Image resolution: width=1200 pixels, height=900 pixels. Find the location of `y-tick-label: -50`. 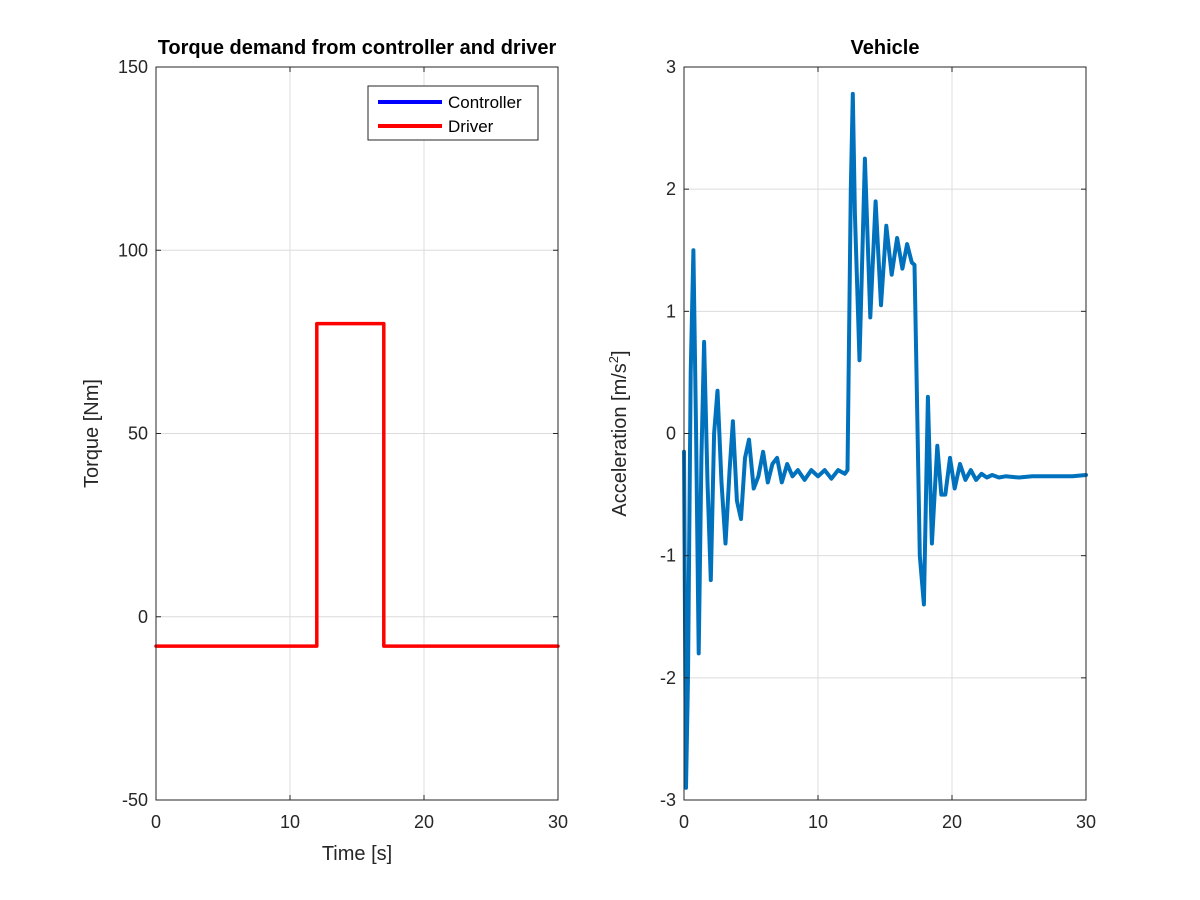

y-tick-label: -50 is located at coordinates (135, 800).